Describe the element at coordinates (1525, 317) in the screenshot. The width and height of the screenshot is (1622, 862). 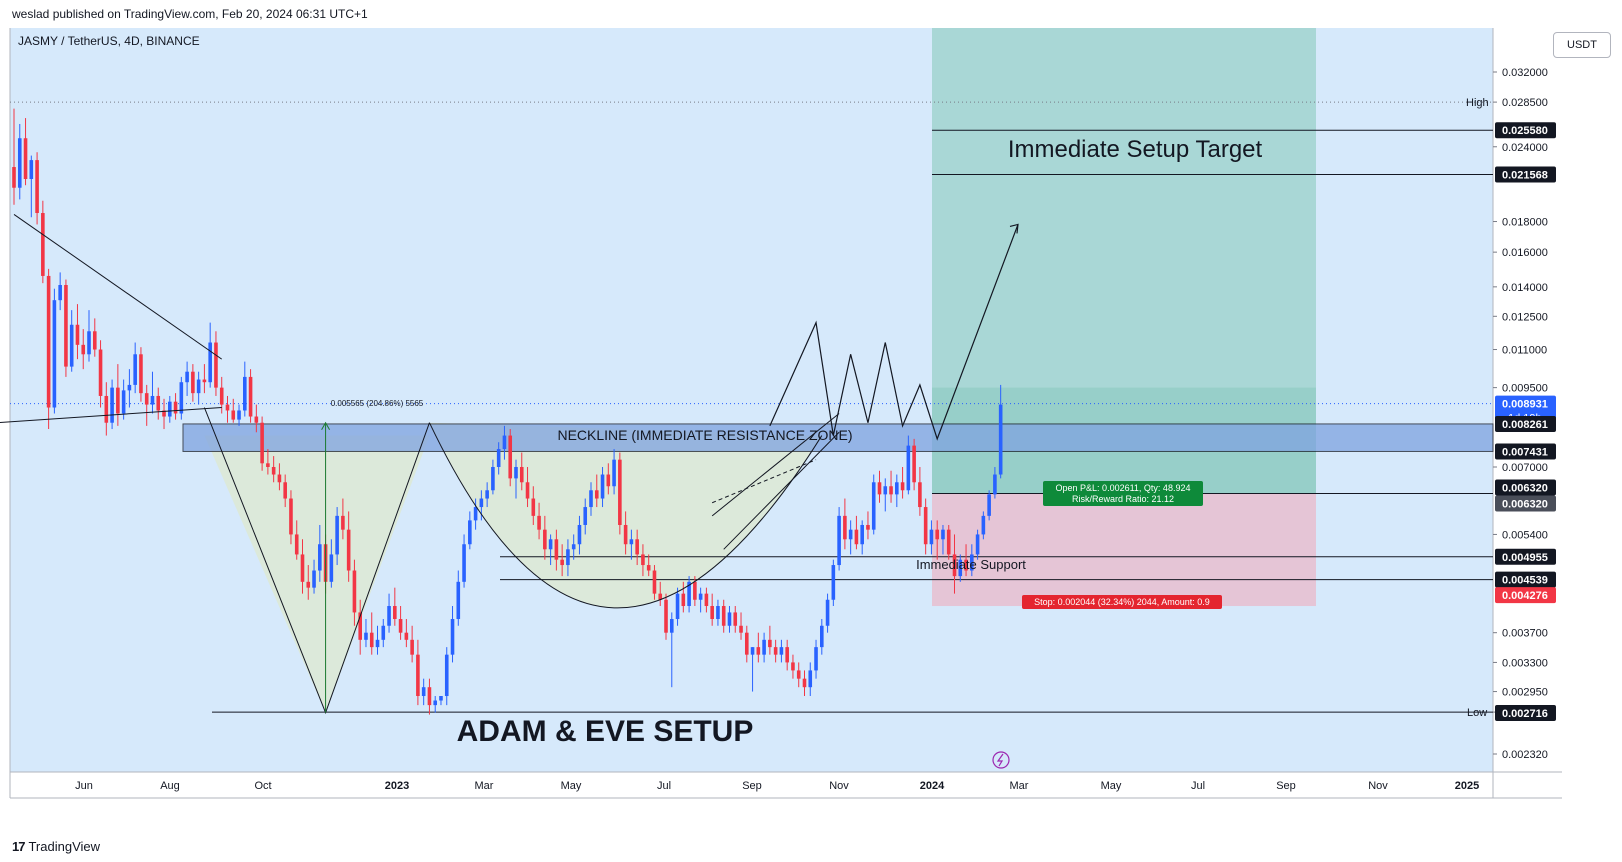
I see `y-tick-label: 0.012500` at that location.